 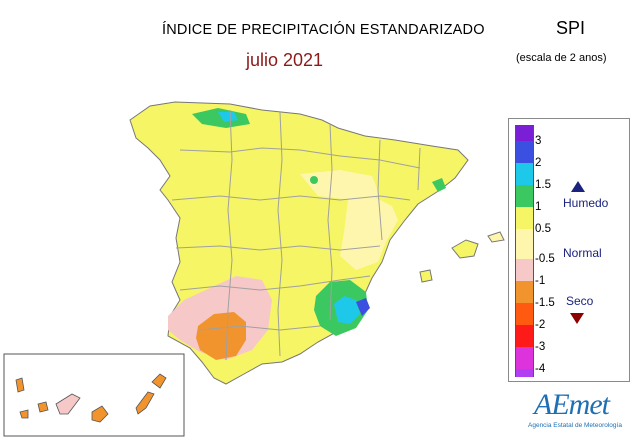 I want to click on southeast-blue-zone, so click(x=363, y=307).